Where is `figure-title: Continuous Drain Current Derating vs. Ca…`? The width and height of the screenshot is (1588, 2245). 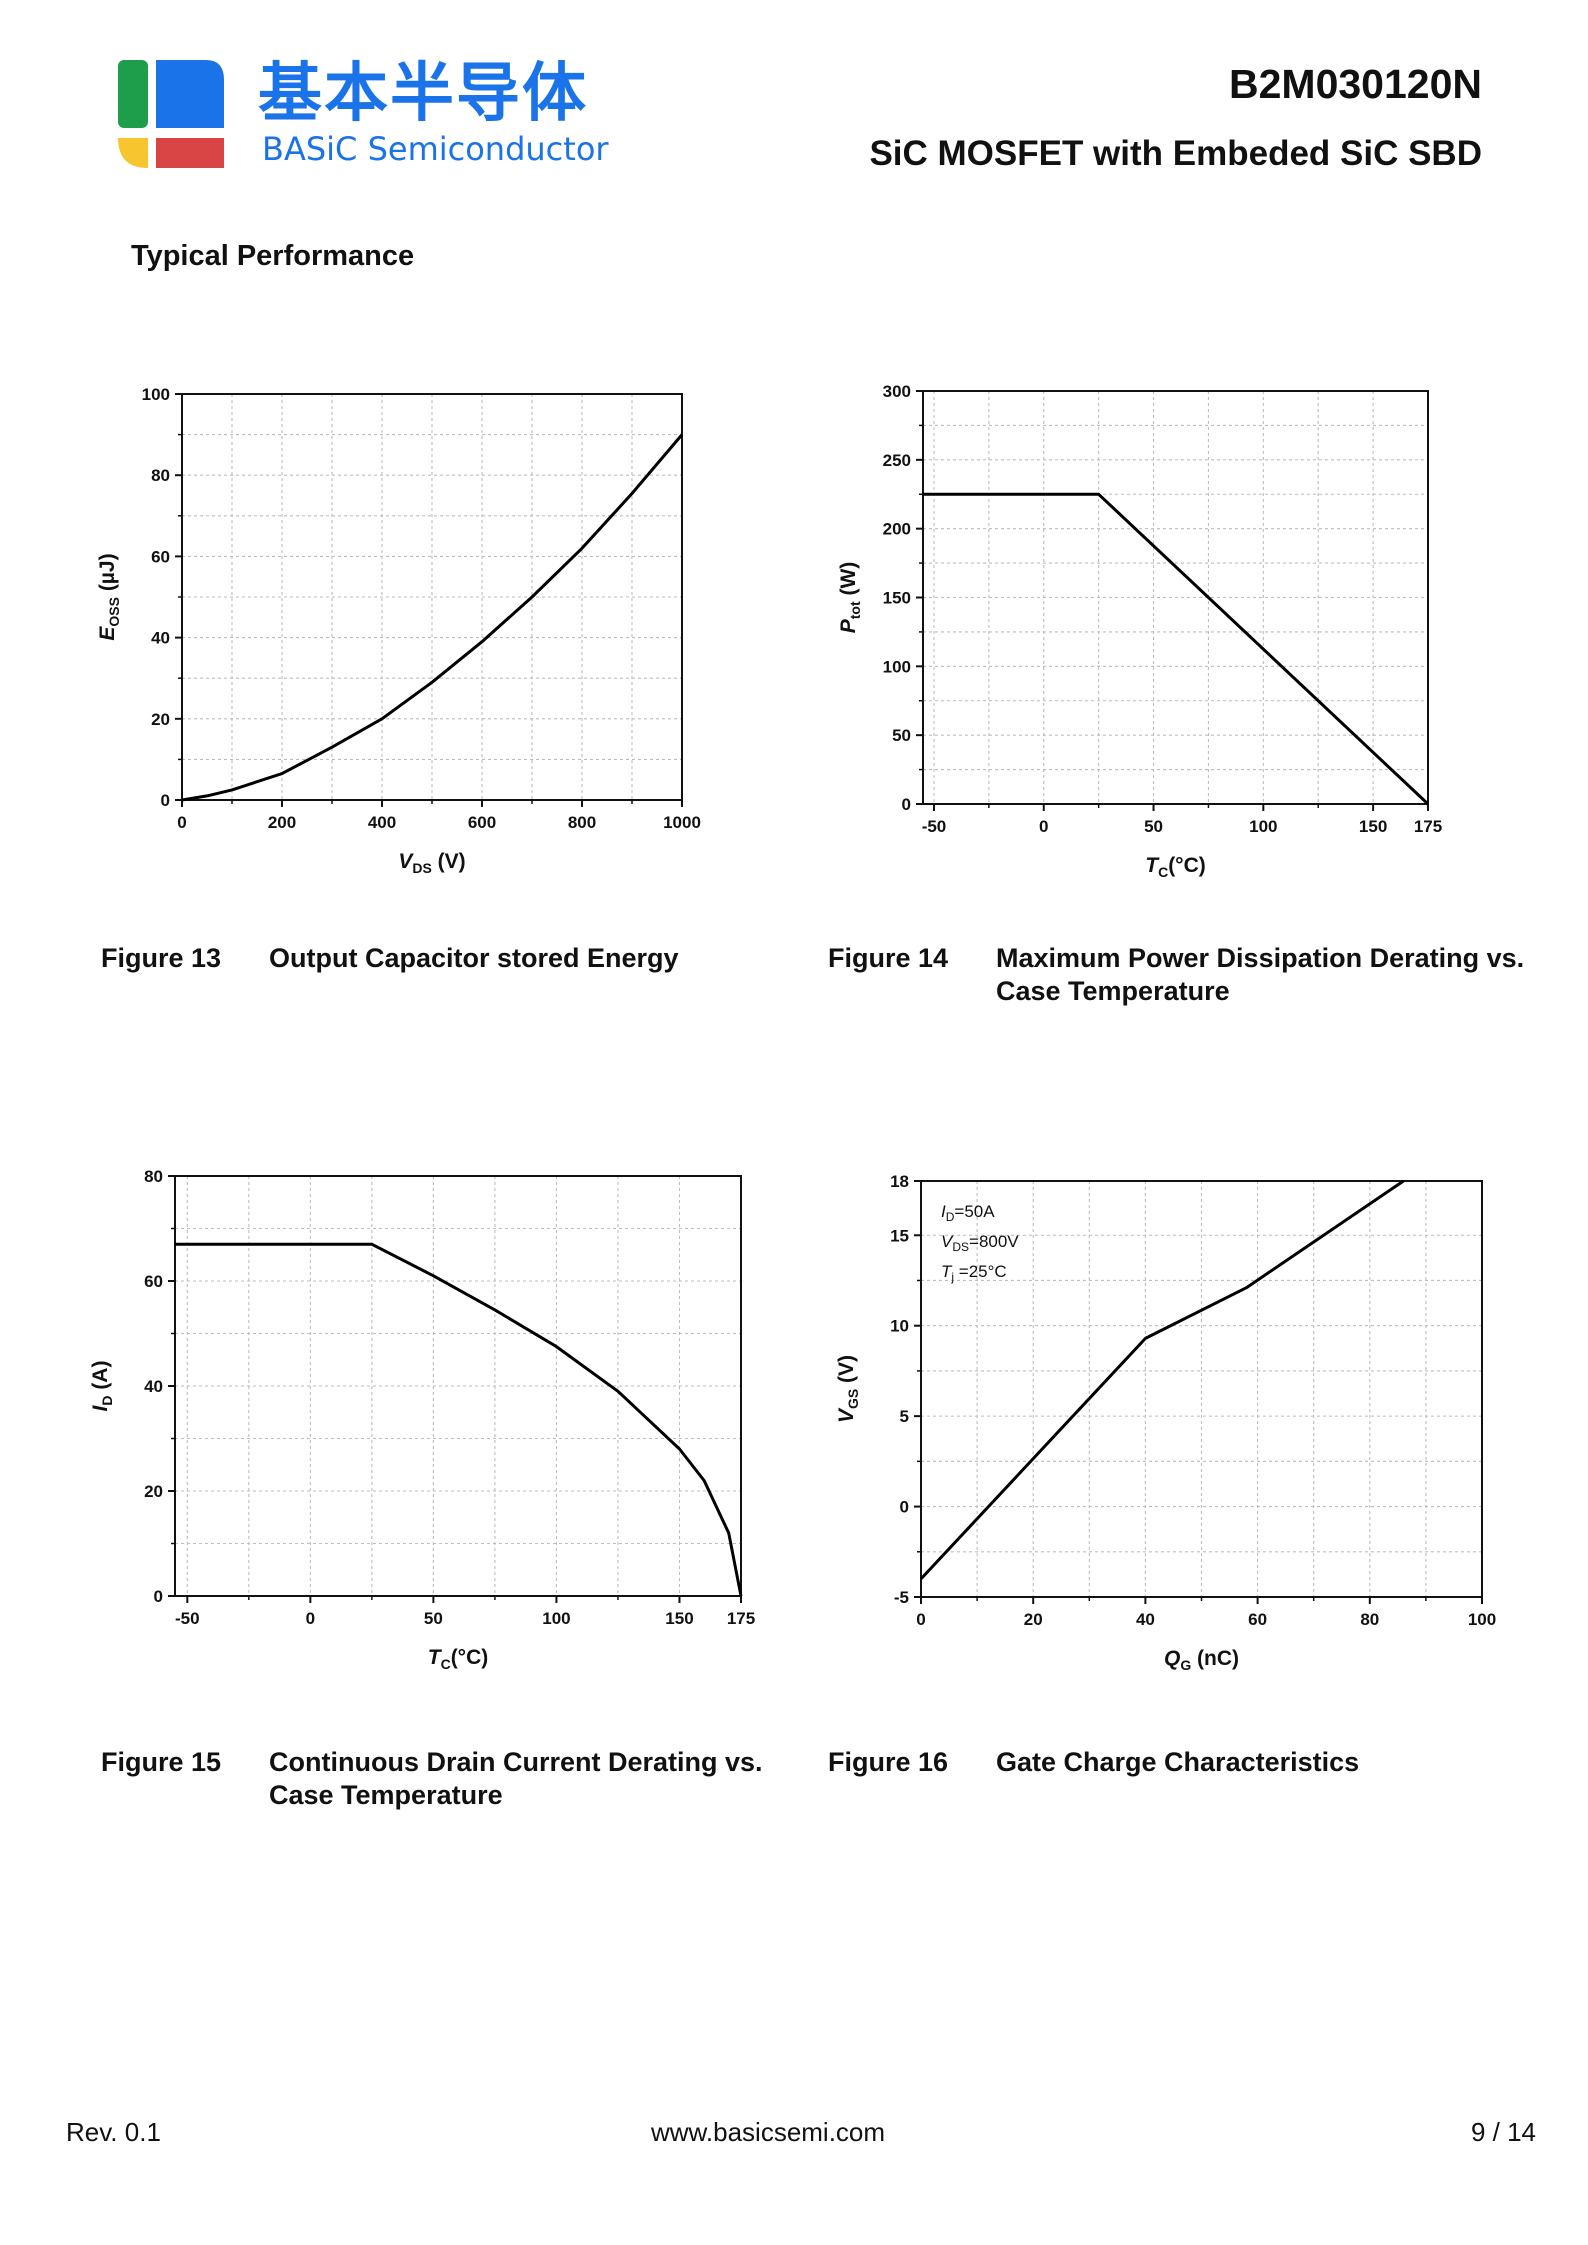 figure-title: Continuous Drain Current Derating vs. Ca… is located at coordinates (516, 1778).